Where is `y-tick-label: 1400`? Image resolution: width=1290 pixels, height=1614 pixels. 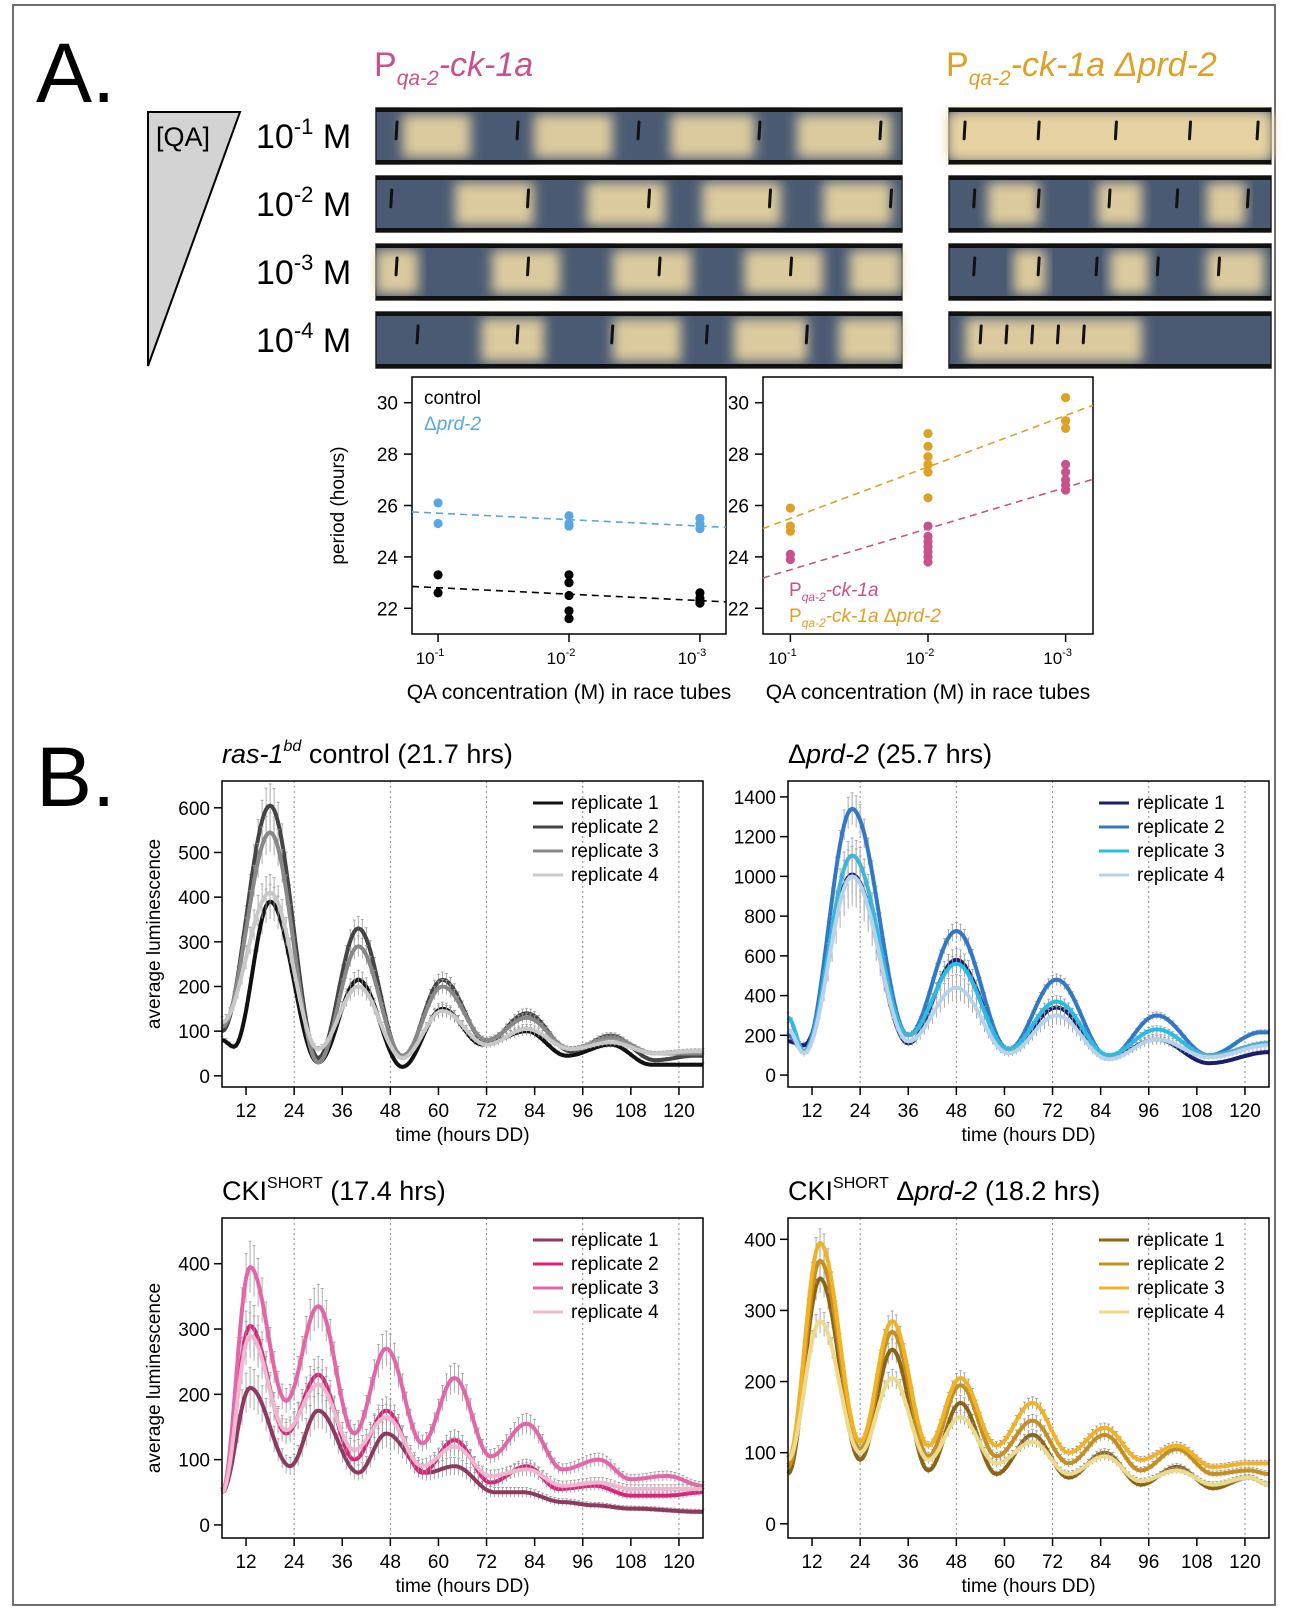 y-tick-label: 1400 is located at coordinates (755, 798).